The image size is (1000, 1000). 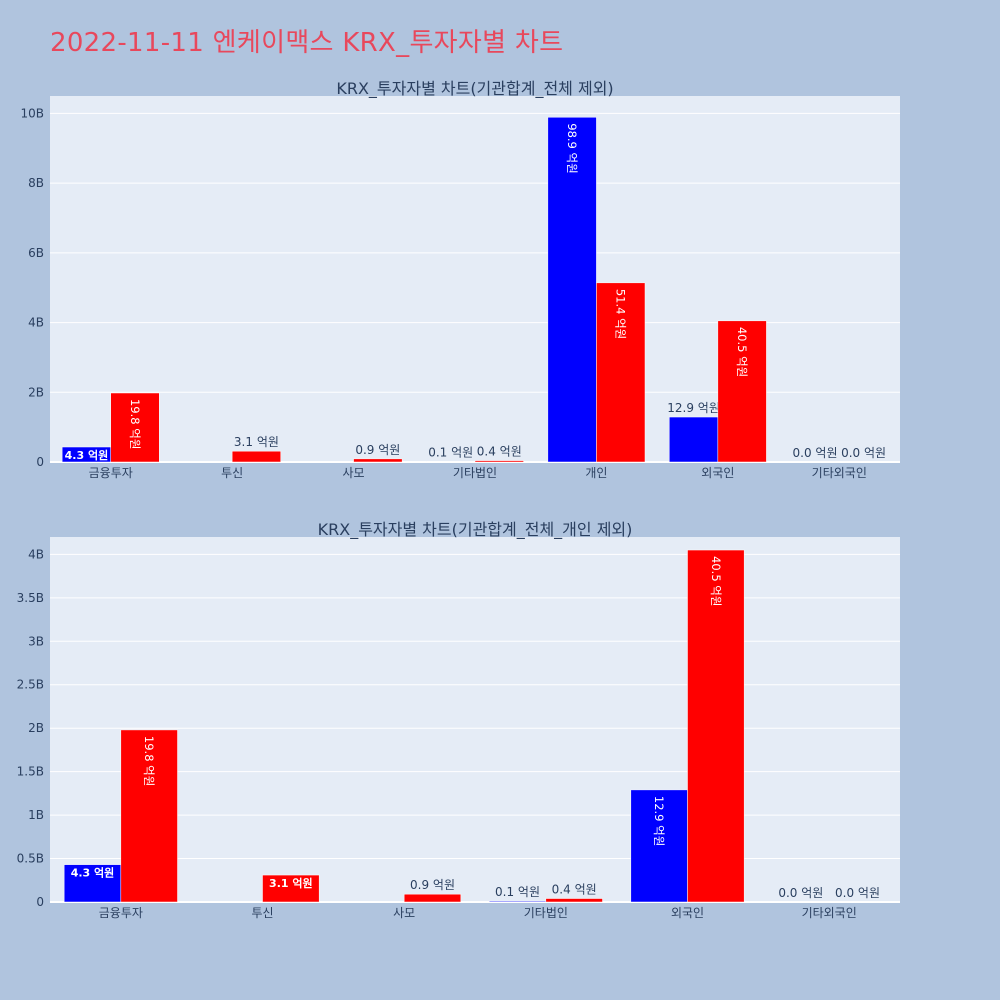 What do you see at coordinates (621, 314) in the screenshot?
I see `data-label: 51.4 억원` at bounding box center [621, 314].